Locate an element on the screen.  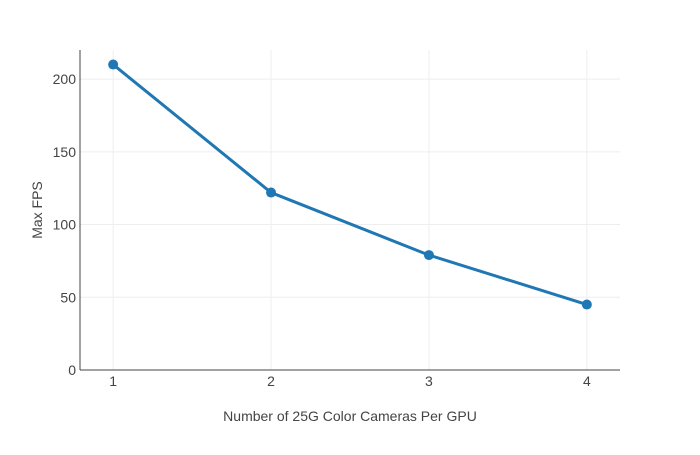
y-tick-label: 100 is located at coordinates (65, 225).